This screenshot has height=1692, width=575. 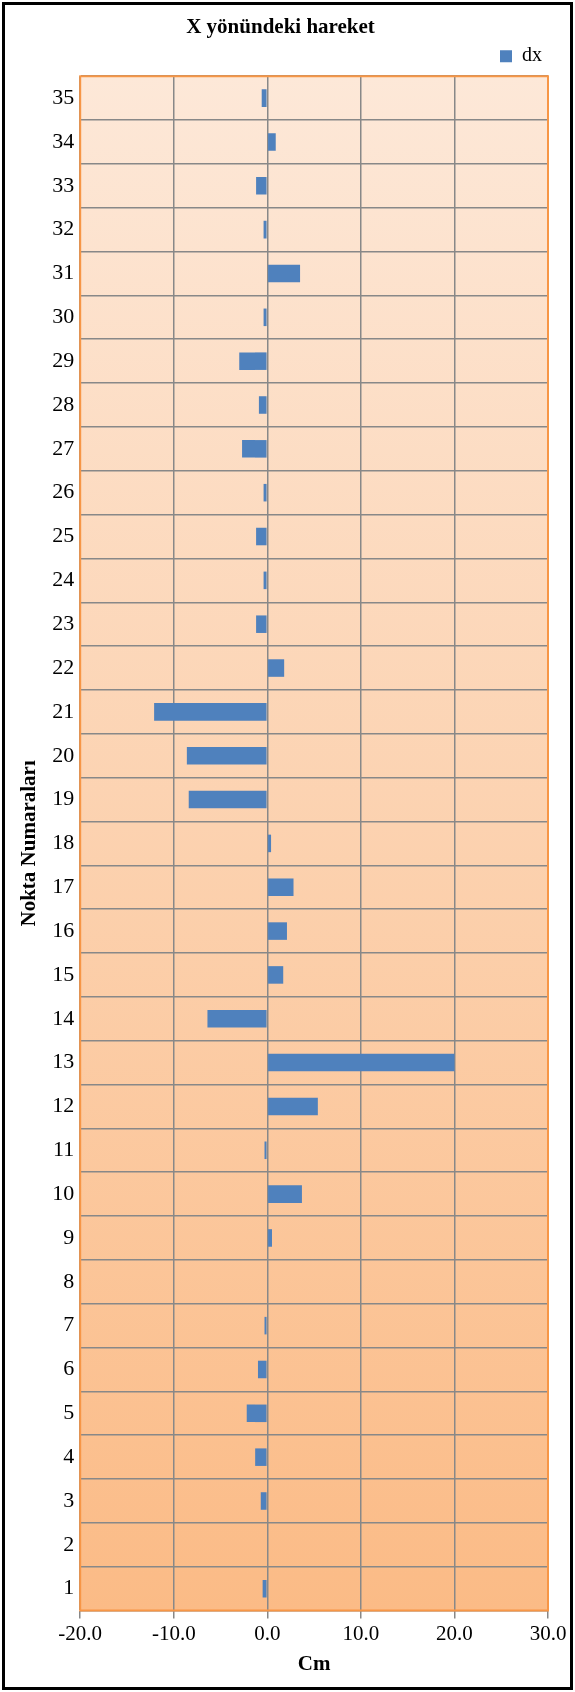 I want to click on y-tick-label: 20, so click(x=63, y=754).